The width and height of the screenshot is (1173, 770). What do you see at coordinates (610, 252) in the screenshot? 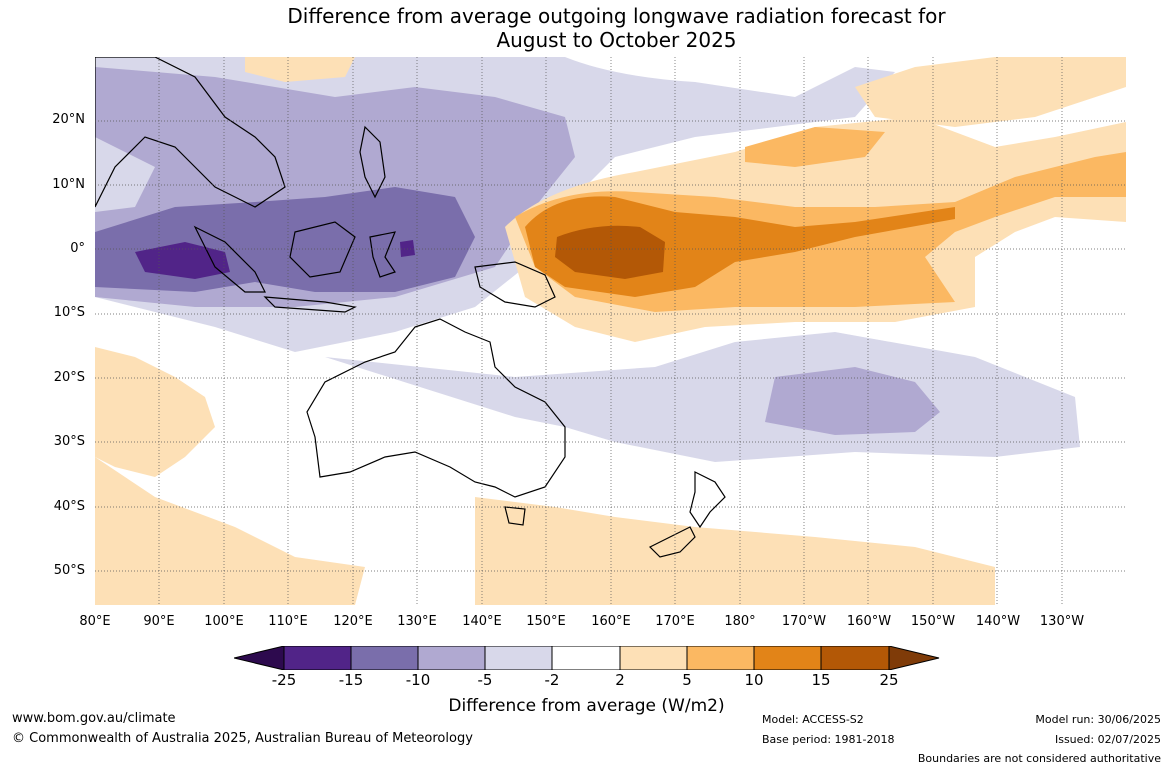
I see `pos-15-25-region` at bounding box center [610, 252].